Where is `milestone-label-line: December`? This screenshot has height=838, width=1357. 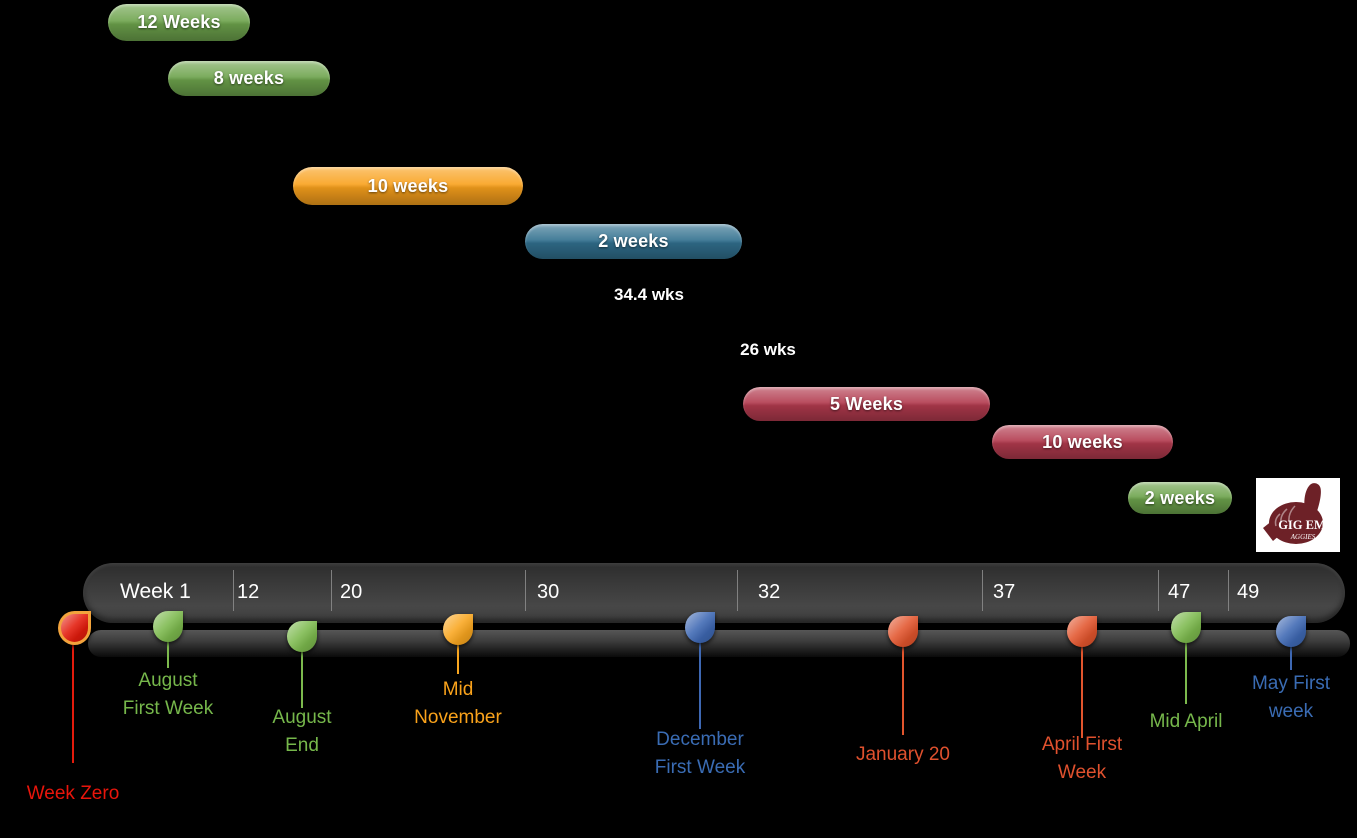
milestone-label-line: December is located at coordinates (700, 739).